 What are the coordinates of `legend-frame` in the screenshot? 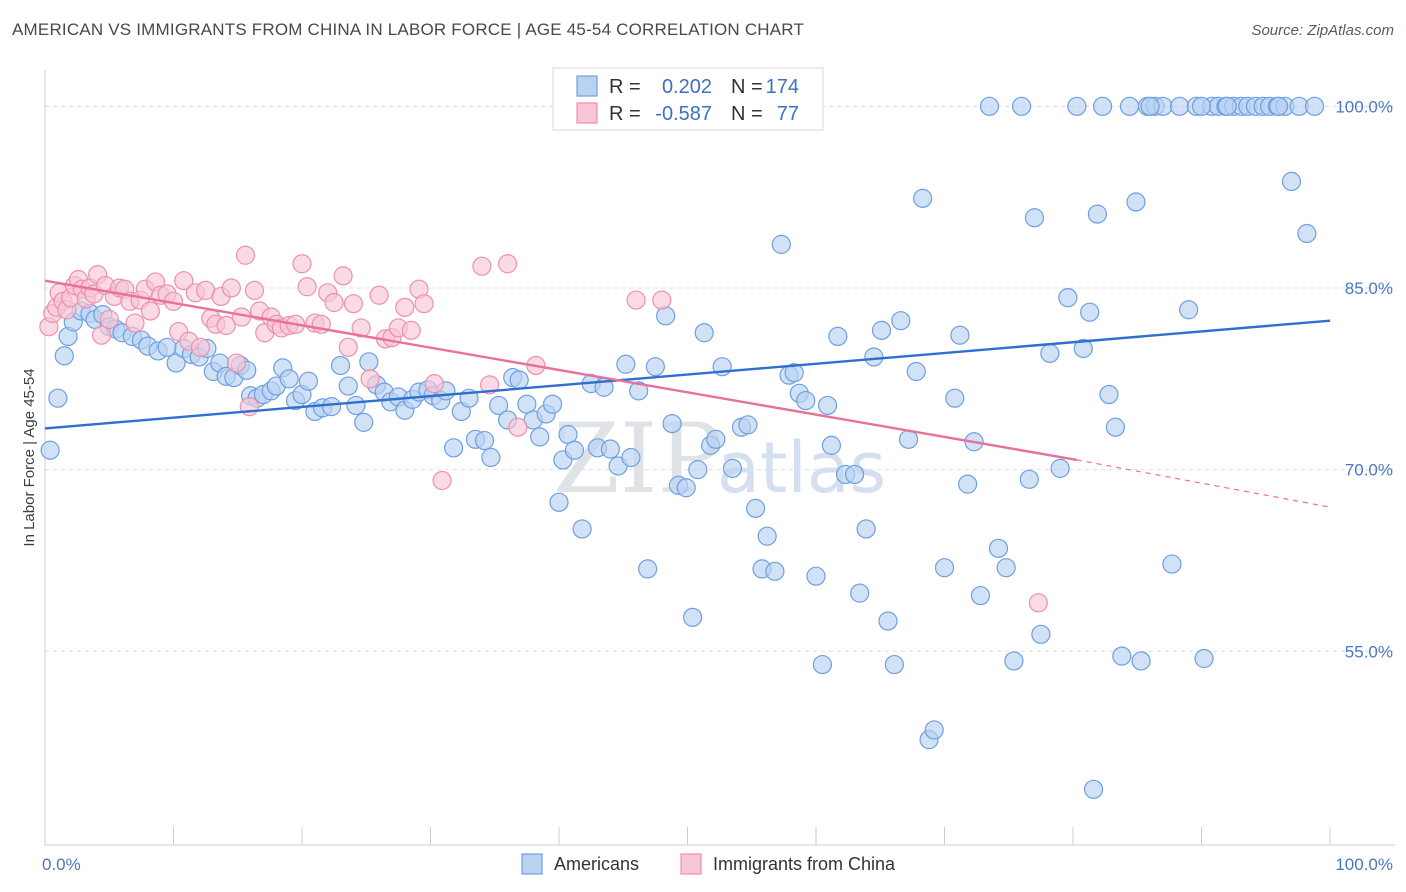 It's located at (688, 99).